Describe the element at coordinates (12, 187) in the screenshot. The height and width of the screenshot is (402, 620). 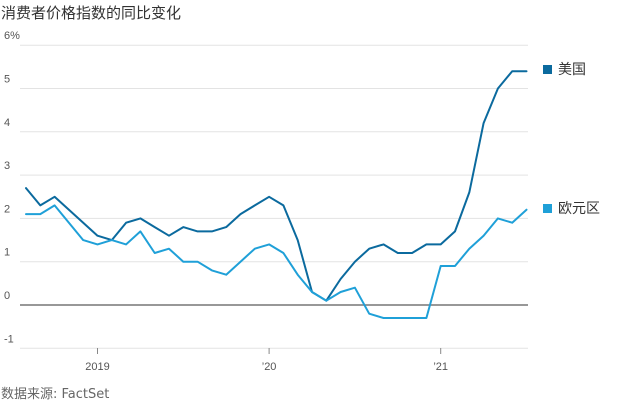
I see `y-axis-tick-labels: 6% 5 4 3 2 1 0 -1` at that location.